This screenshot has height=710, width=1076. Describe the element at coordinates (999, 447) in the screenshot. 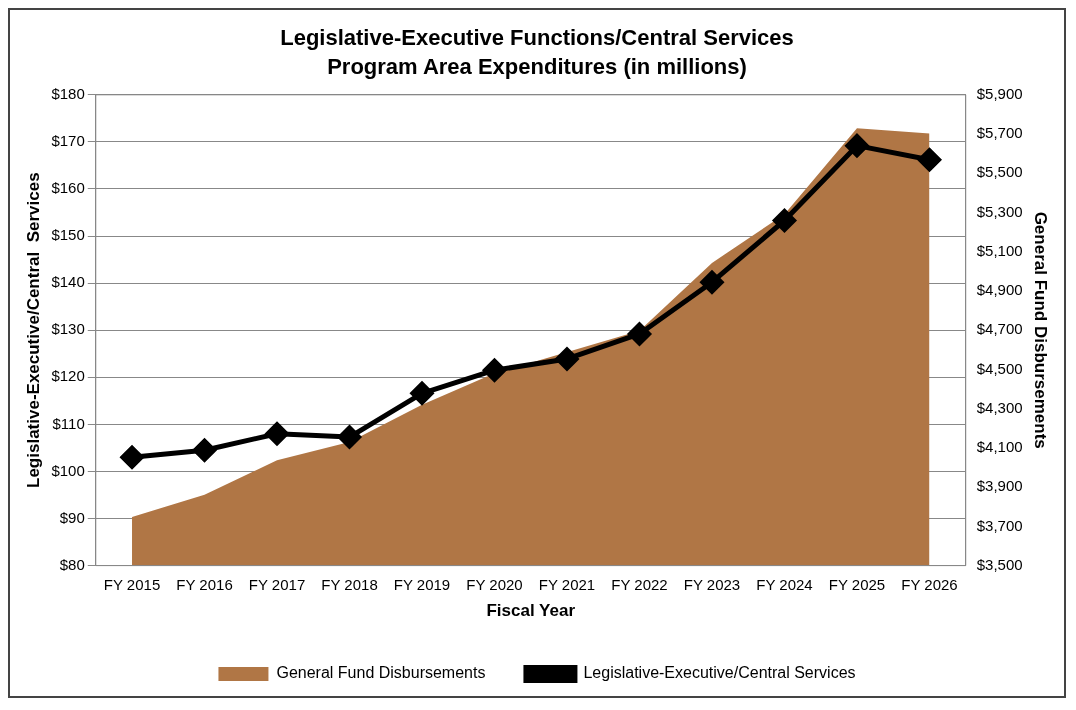

I see `y2-tick-label: $4,100` at that location.